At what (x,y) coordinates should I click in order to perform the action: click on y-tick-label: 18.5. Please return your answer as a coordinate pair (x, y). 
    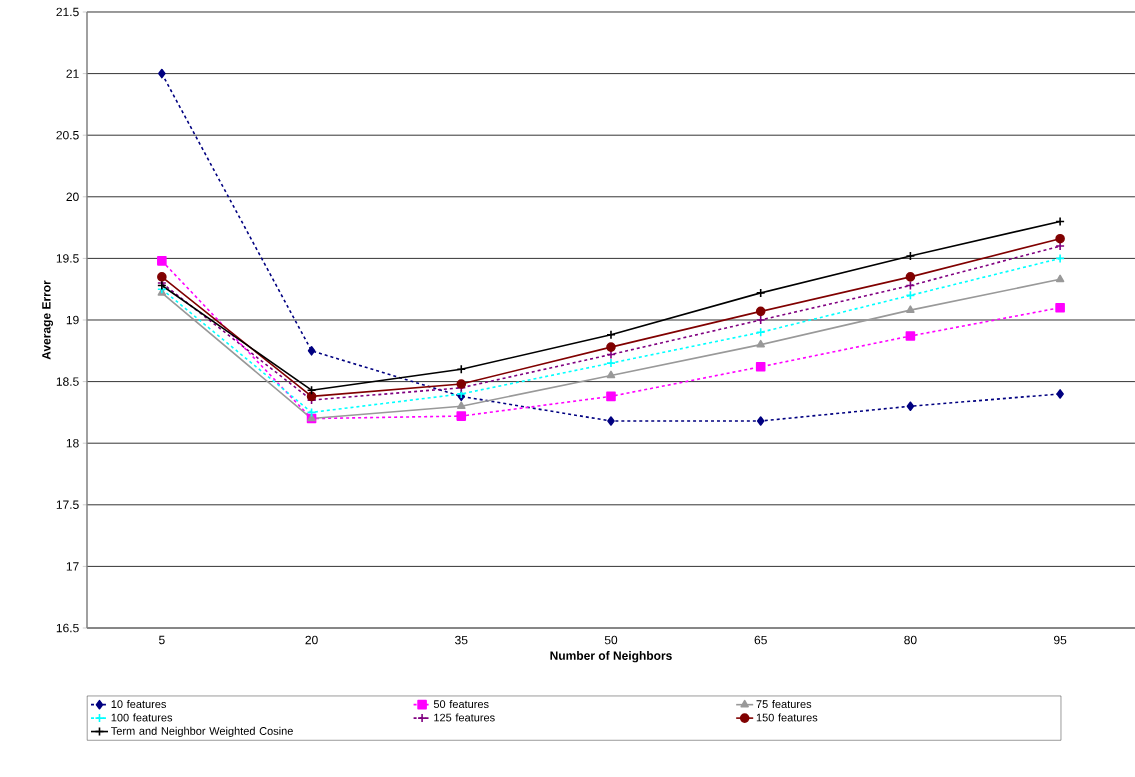
    Looking at the image, I should click on (67, 381).